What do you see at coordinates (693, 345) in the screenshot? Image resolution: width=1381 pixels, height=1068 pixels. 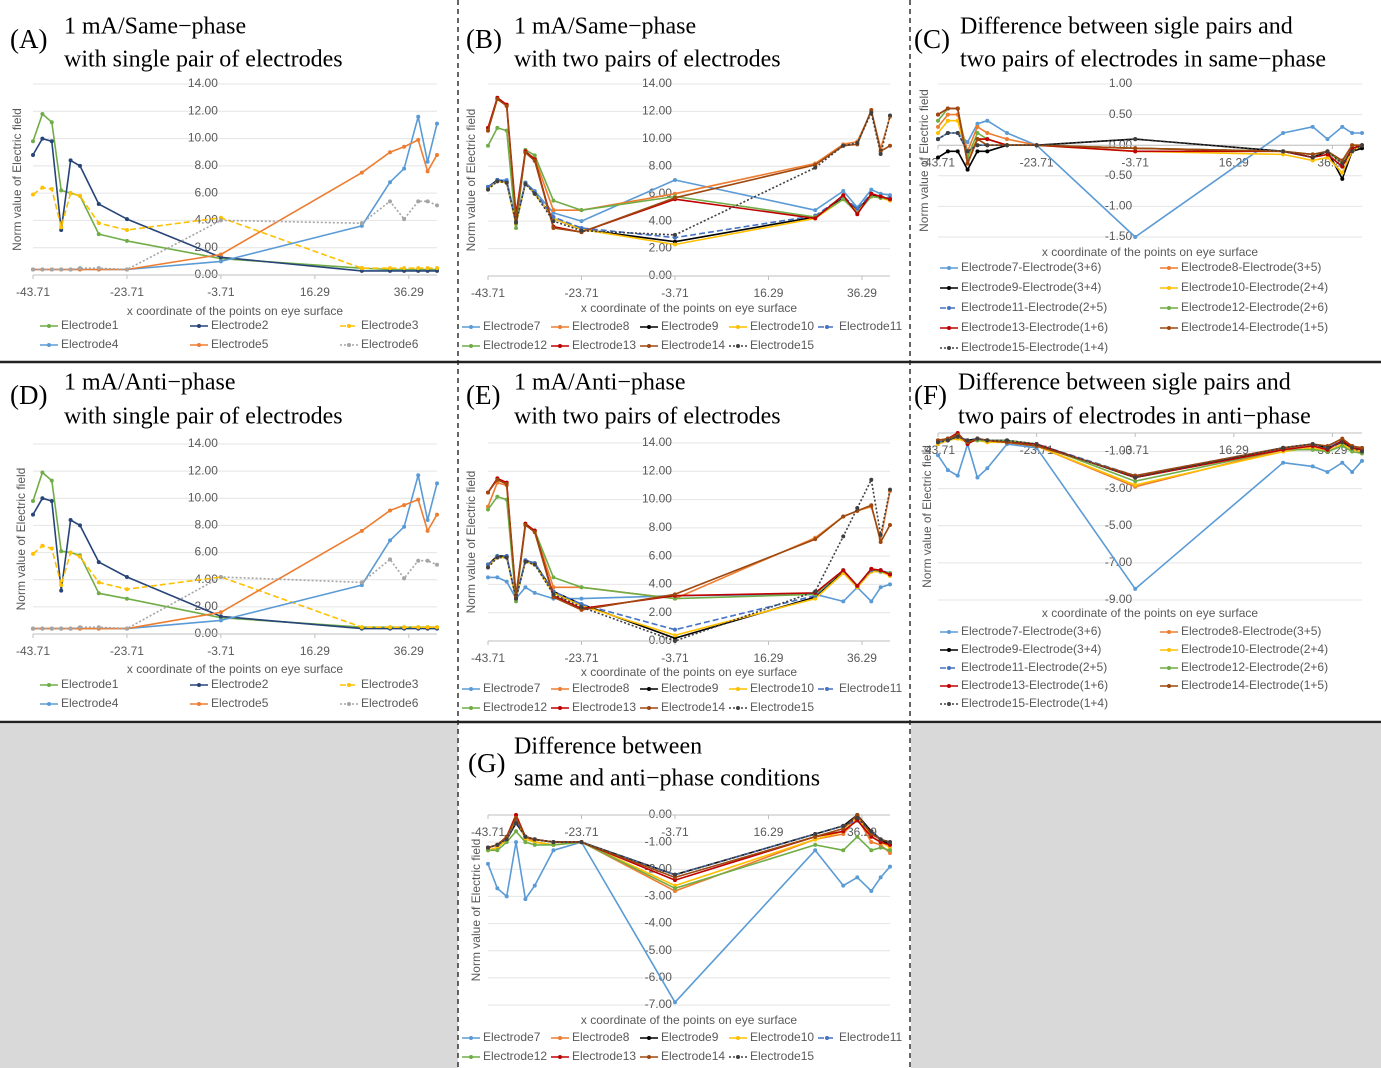 I see `legend-label: Electrode14` at bounding box center [693, 345].